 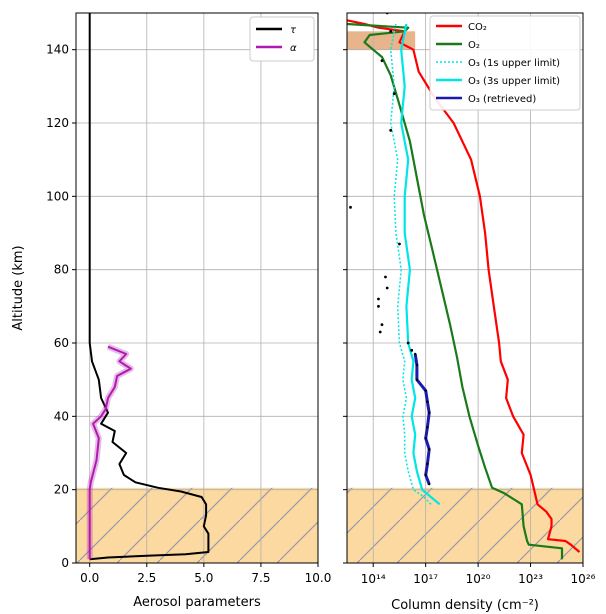 What do you see at coordinates (478, 579) in the screenshot?
I see `right-xtick-label: 10²⁰` at bounding box center [478, 579].